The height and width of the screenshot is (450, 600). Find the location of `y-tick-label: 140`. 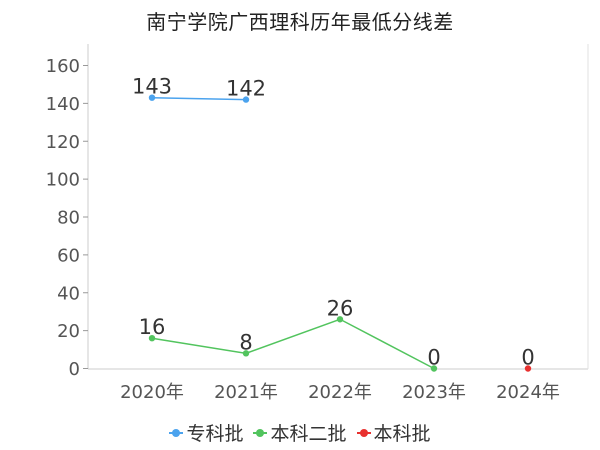

y-tick-label: 140 is located at coordinates (63, 104).